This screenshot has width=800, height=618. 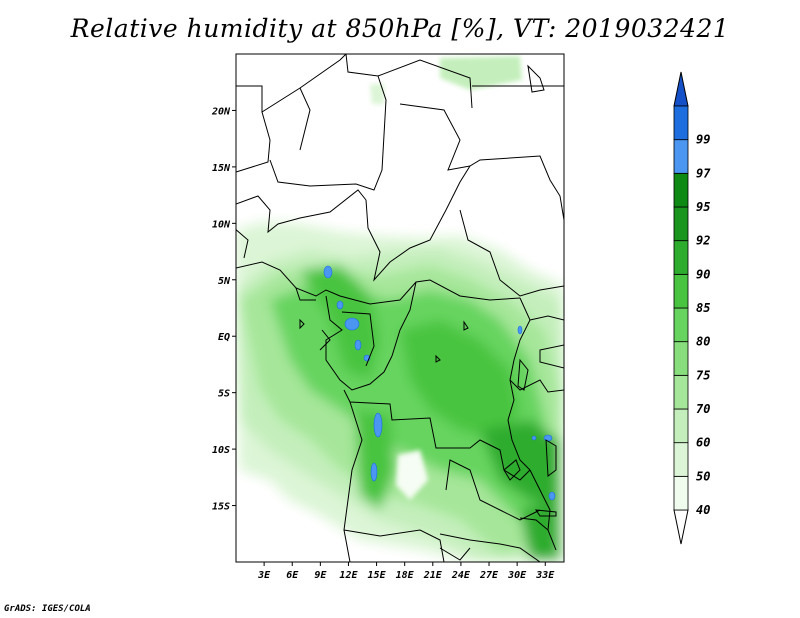 I want to click on lat-label: EQ, so click(x=224, y=337).